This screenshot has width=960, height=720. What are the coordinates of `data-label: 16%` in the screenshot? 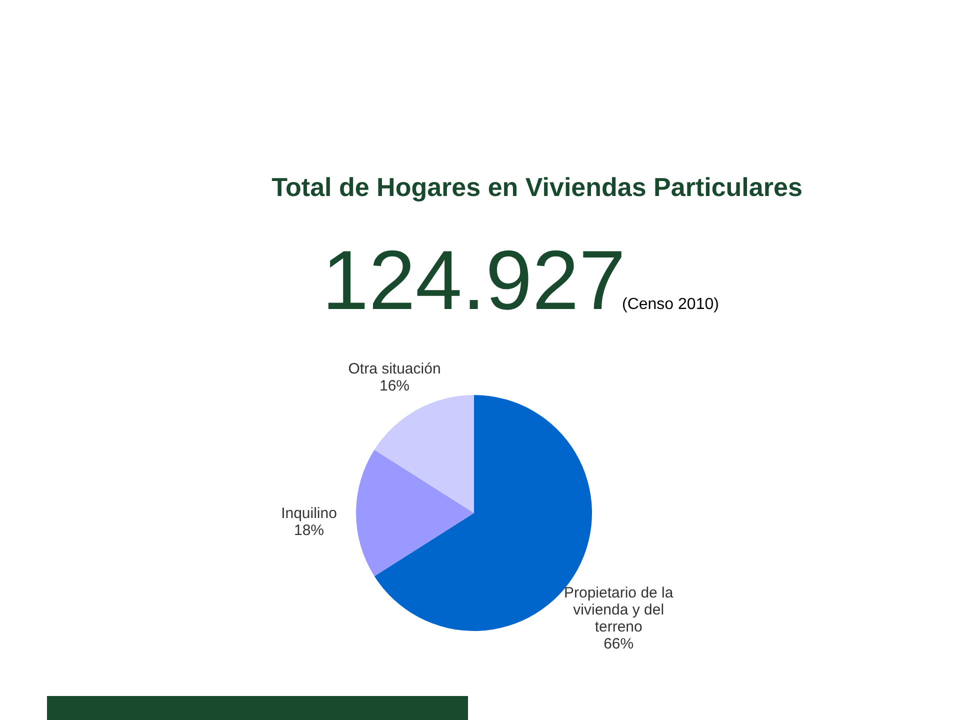 It's located at (394, 385).